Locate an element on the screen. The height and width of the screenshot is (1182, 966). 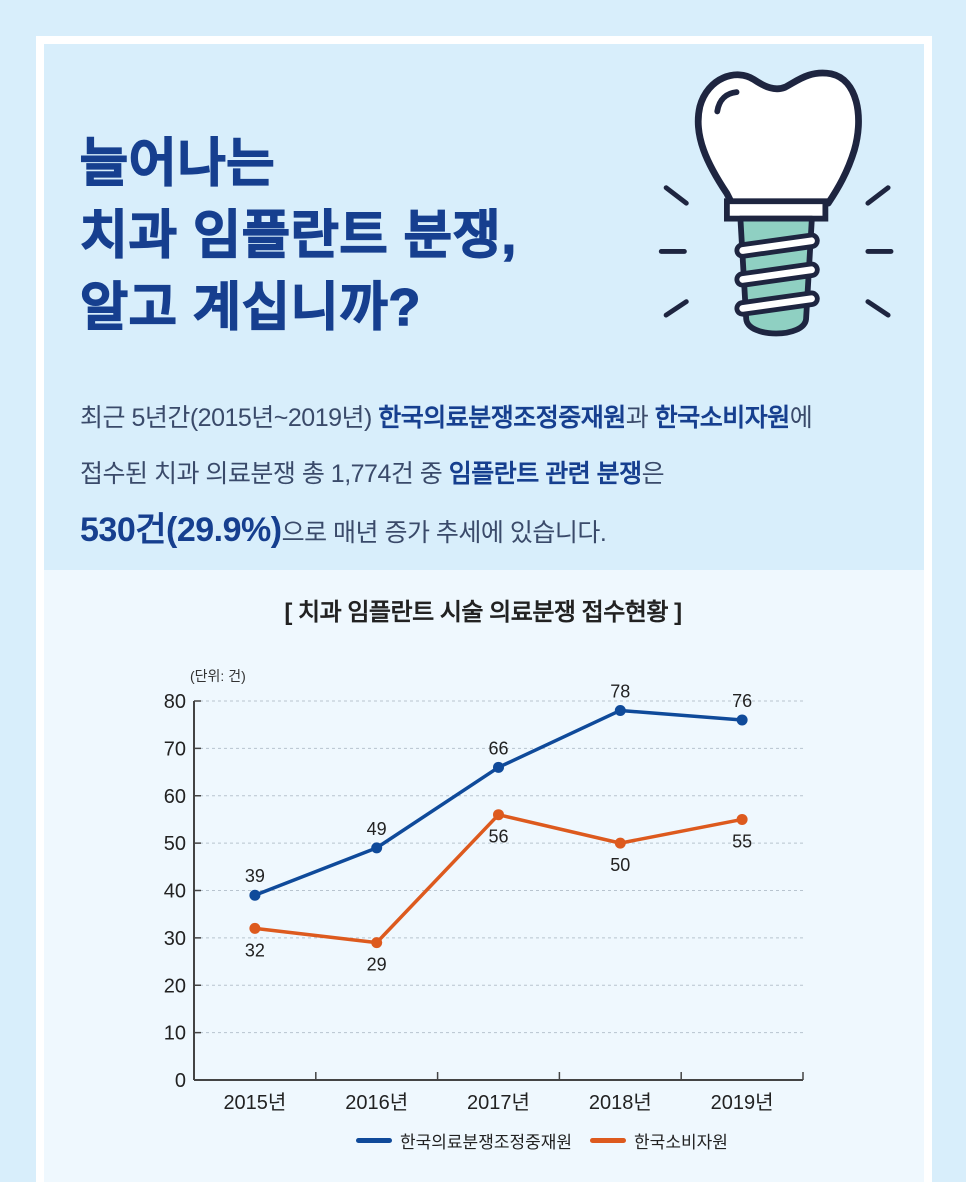
description-line-3: 530건(29.9%)으로 매년 증가 추세에 있습니다. is located at coordinates (343, 530).